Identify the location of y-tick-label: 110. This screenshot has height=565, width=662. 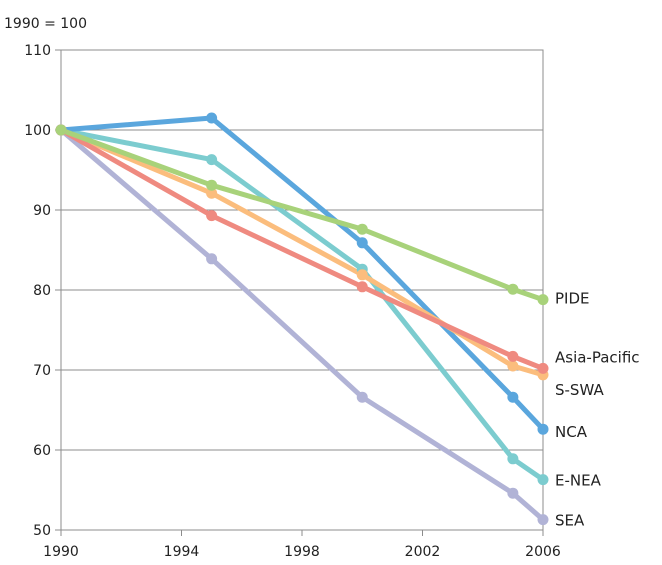
(37, 51).